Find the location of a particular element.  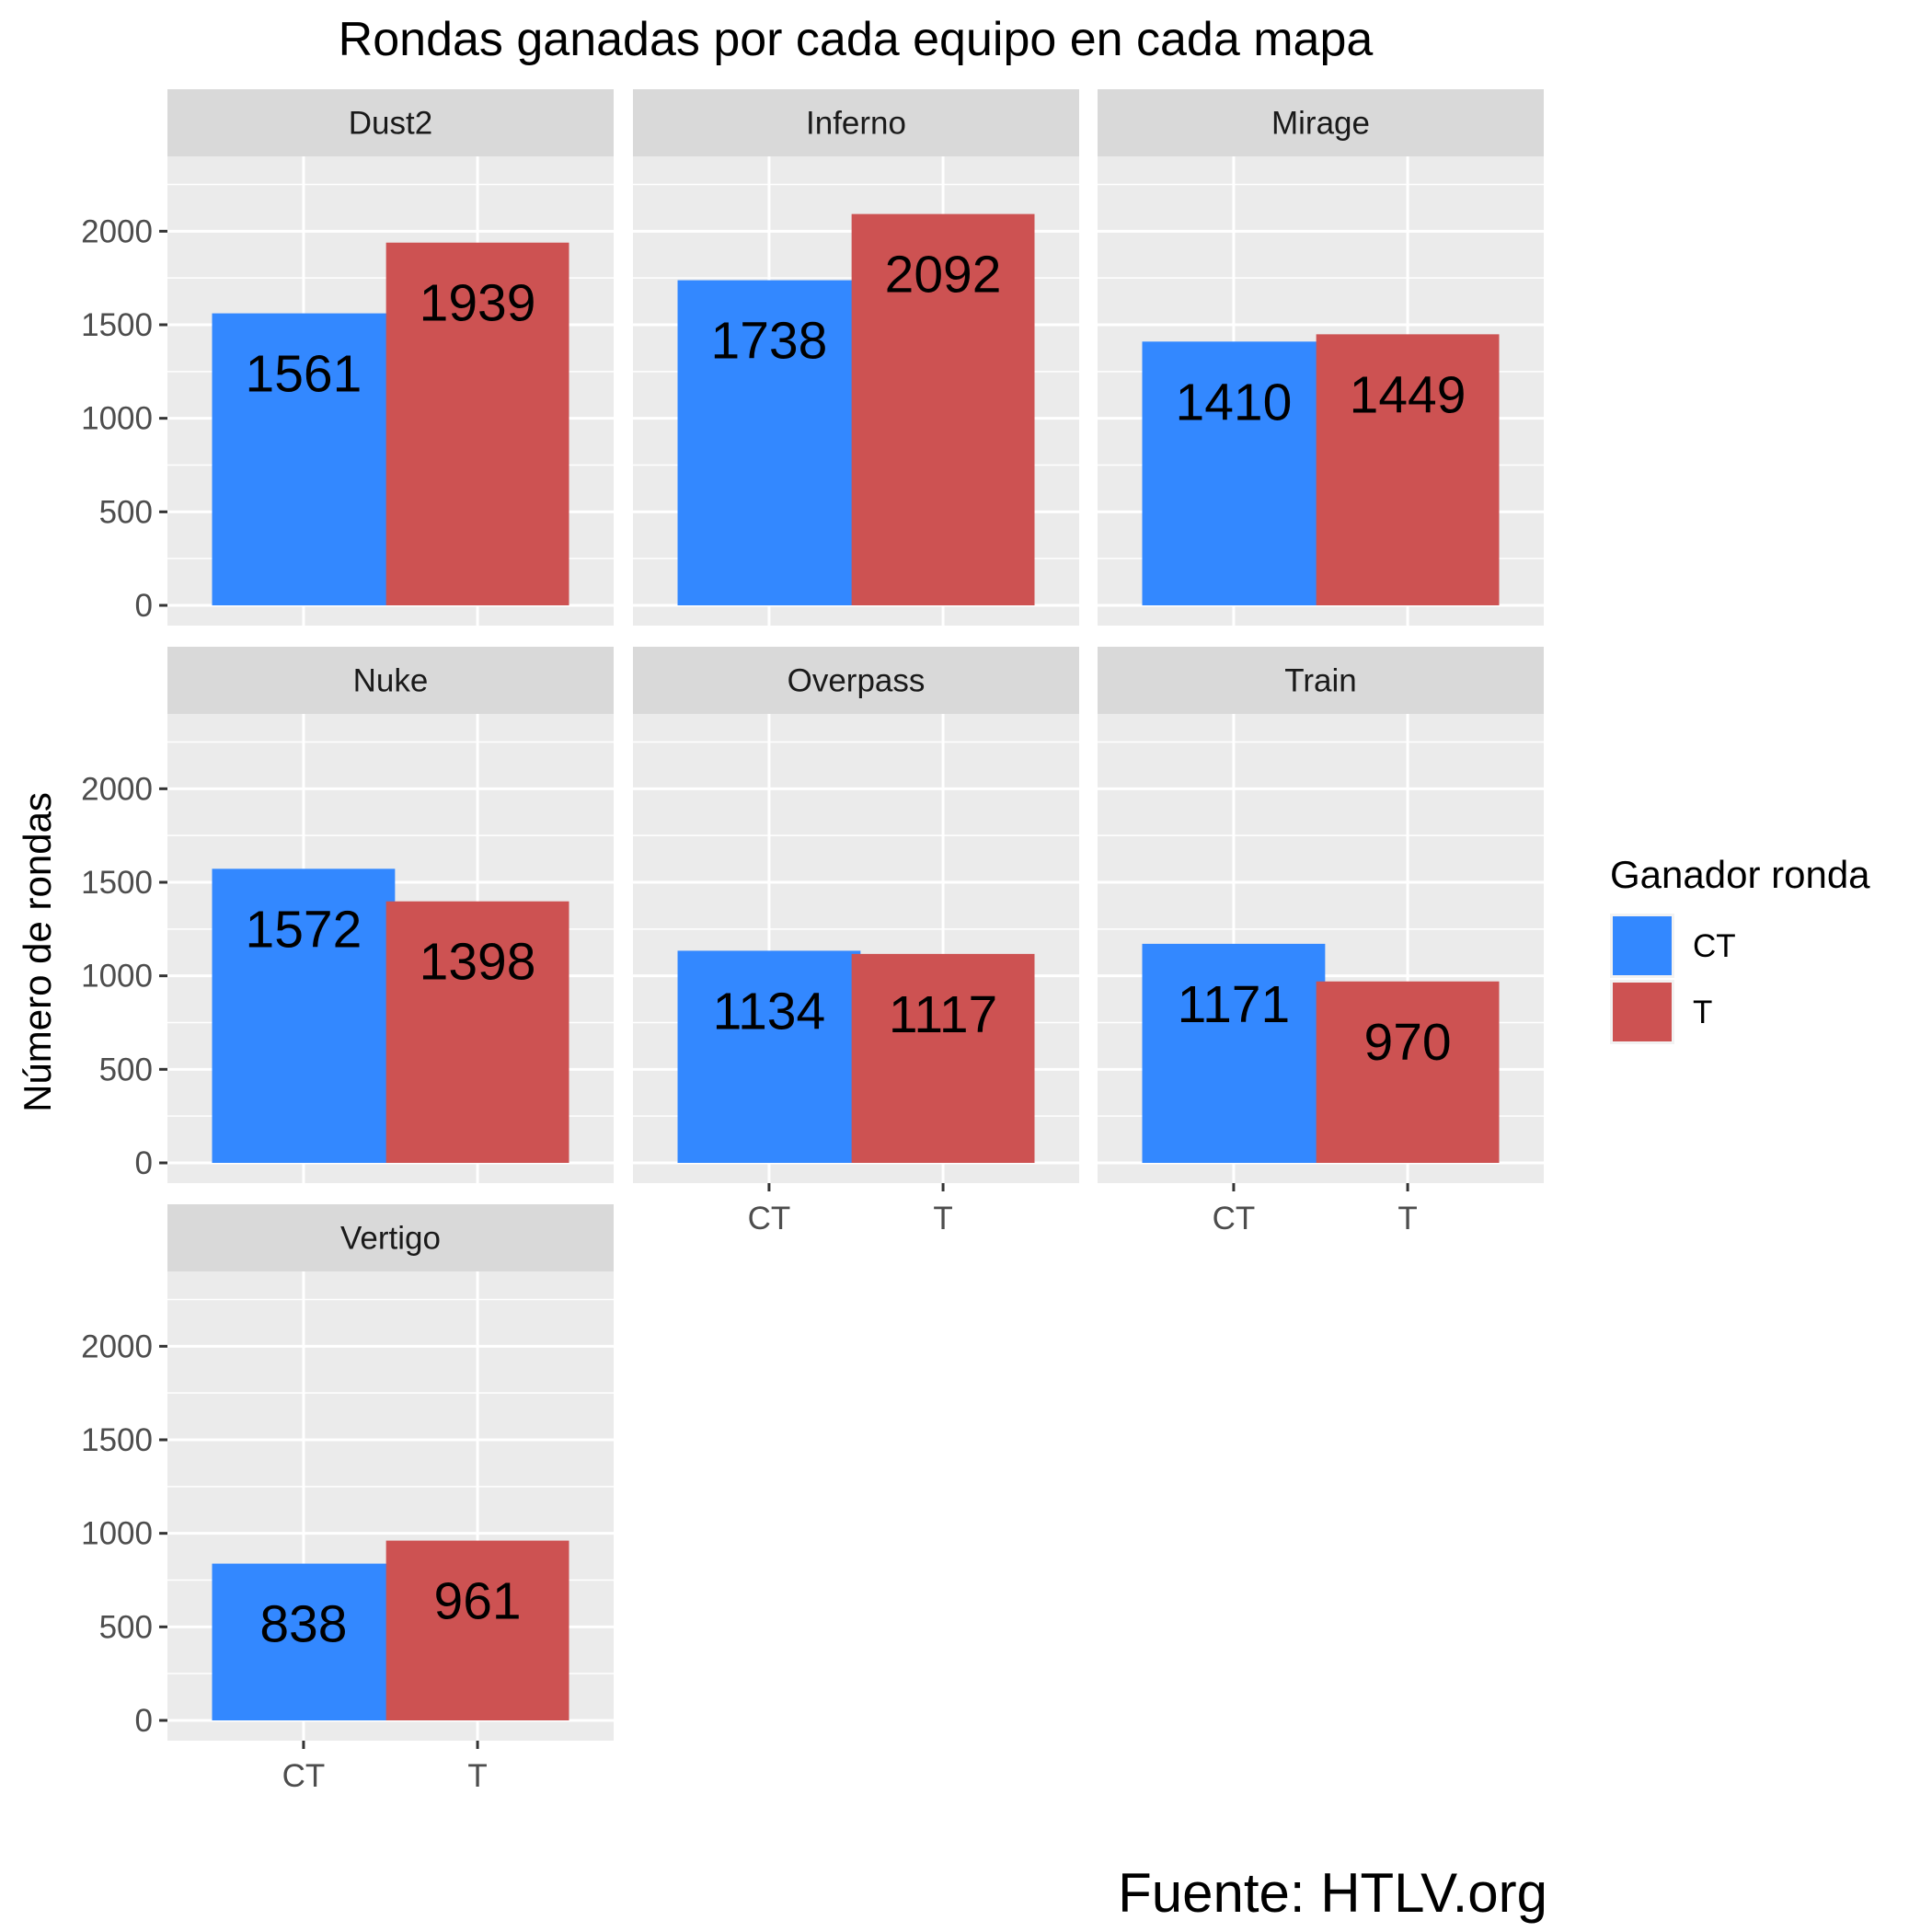

facet-dust2: Dust2 1561 1939 0 500 1000 1500 2000 is located at coordinates (347, 357).